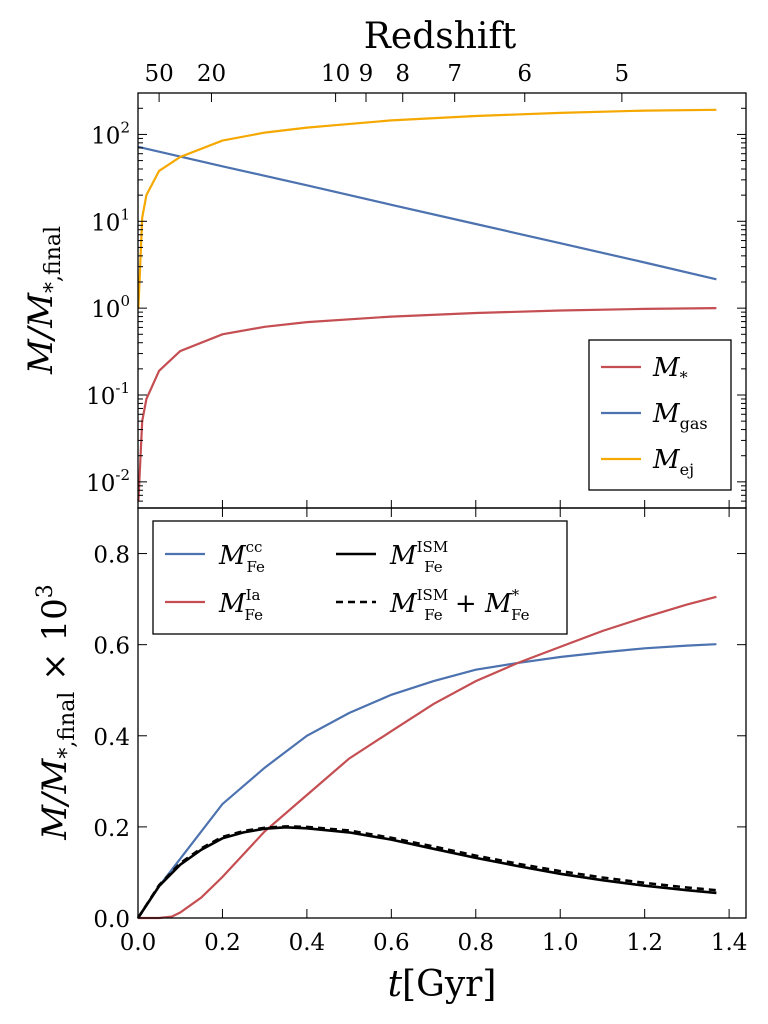 The height and width of the screenshot is (1024, 768). I want to click on ytick-label: 10⁰, so click(110, 307).